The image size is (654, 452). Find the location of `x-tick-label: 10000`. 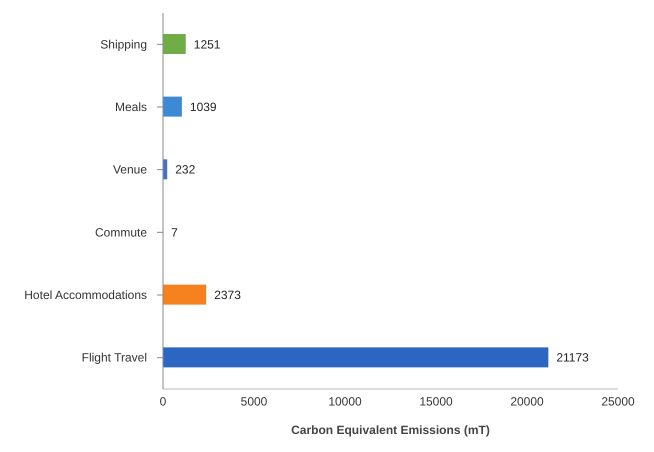

x-tick-label: 10000 is located at coordinates (345, 401).